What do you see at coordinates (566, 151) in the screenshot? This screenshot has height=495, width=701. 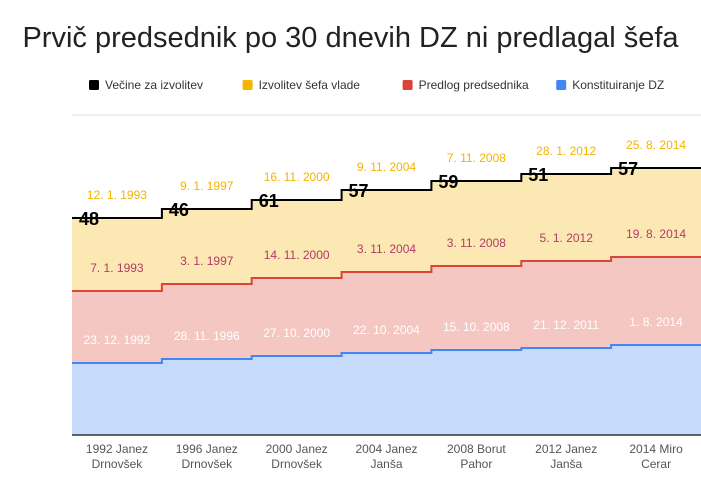 I see `data-label-izvolitev: 28. 1. 2012` at bounding box center [566, 151].